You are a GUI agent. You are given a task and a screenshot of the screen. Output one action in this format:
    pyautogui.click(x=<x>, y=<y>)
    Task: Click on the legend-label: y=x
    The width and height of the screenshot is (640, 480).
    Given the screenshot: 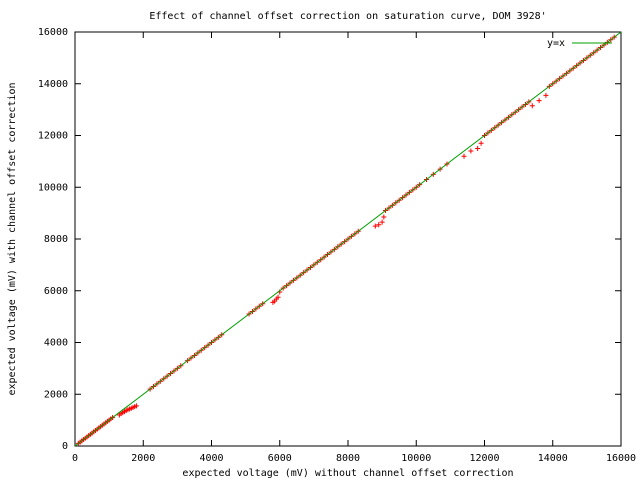 What is the action you would take?
    pyautogui.click(x=556, y=43)
    